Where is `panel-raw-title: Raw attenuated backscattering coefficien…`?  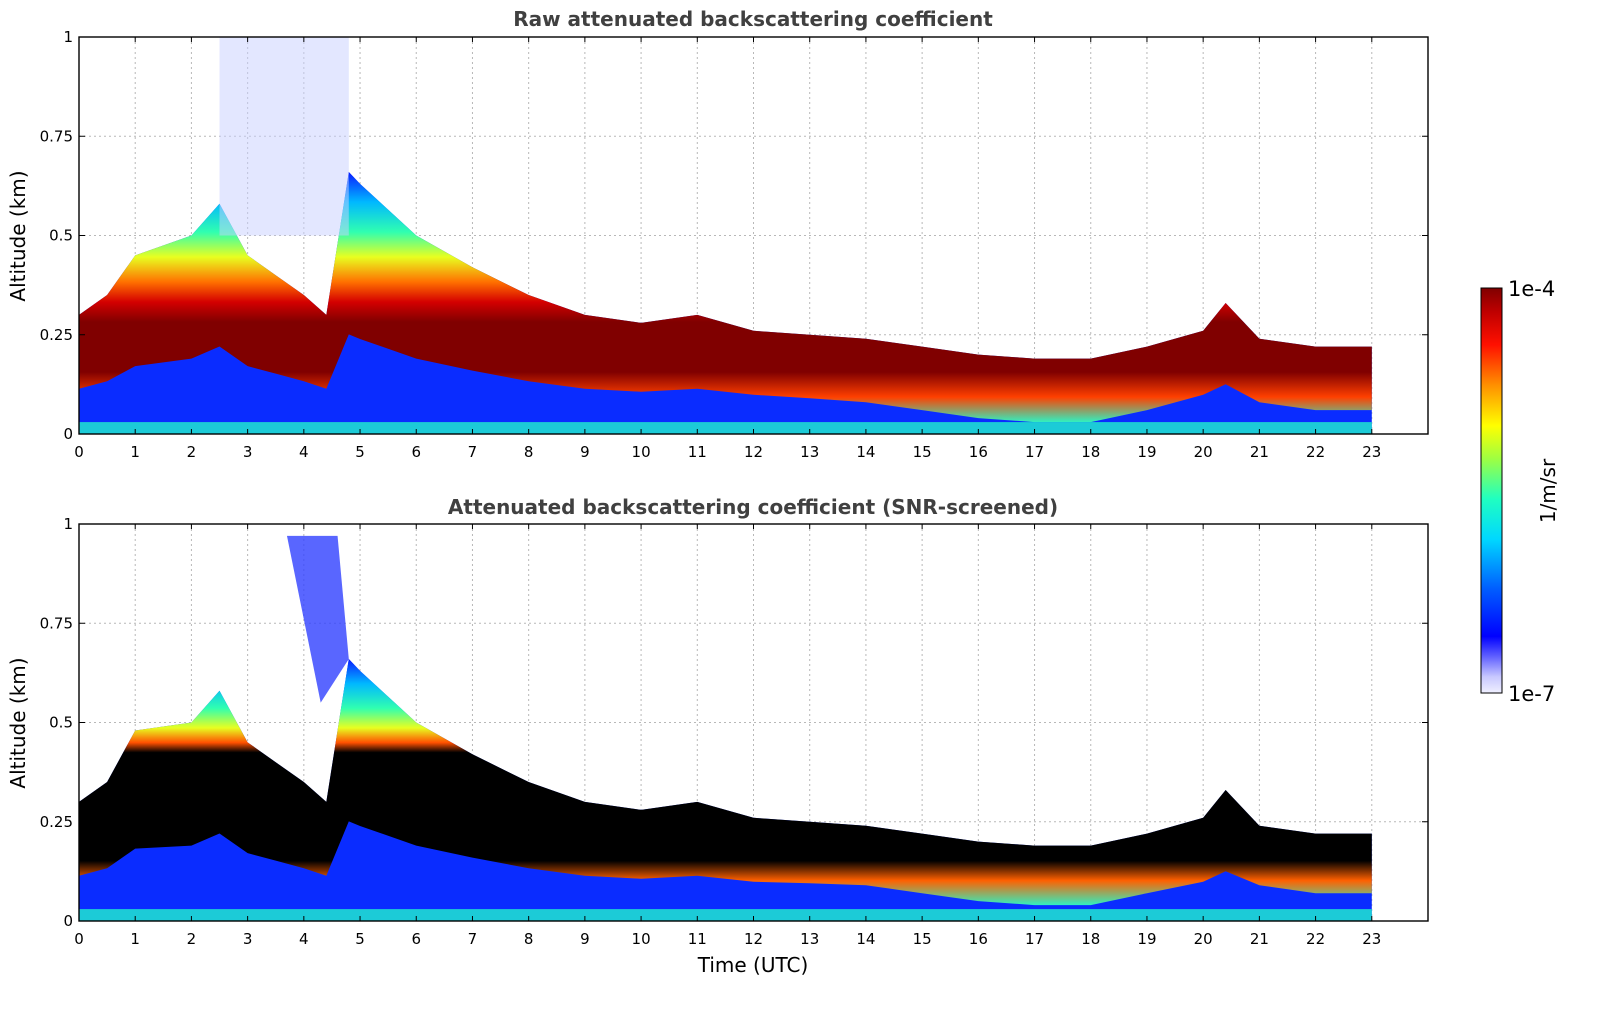 panel-raw-title: Raw attenuated backscattering coefficien… is located at coordinates (753, 19).